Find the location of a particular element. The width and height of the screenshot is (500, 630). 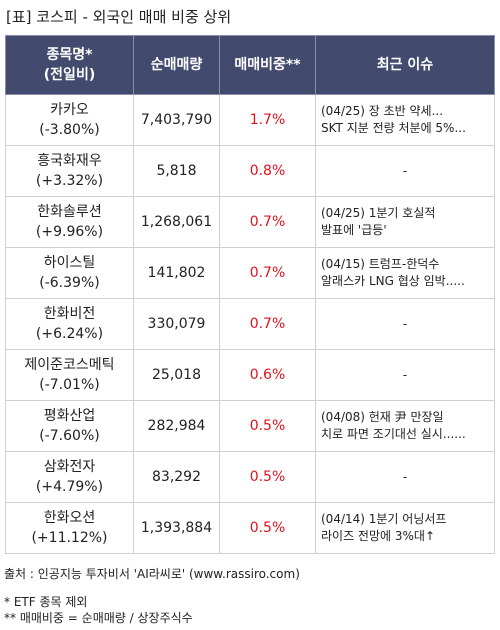

header-stock-name: 종목명* (전일비) is located at coordinates (69, 65).